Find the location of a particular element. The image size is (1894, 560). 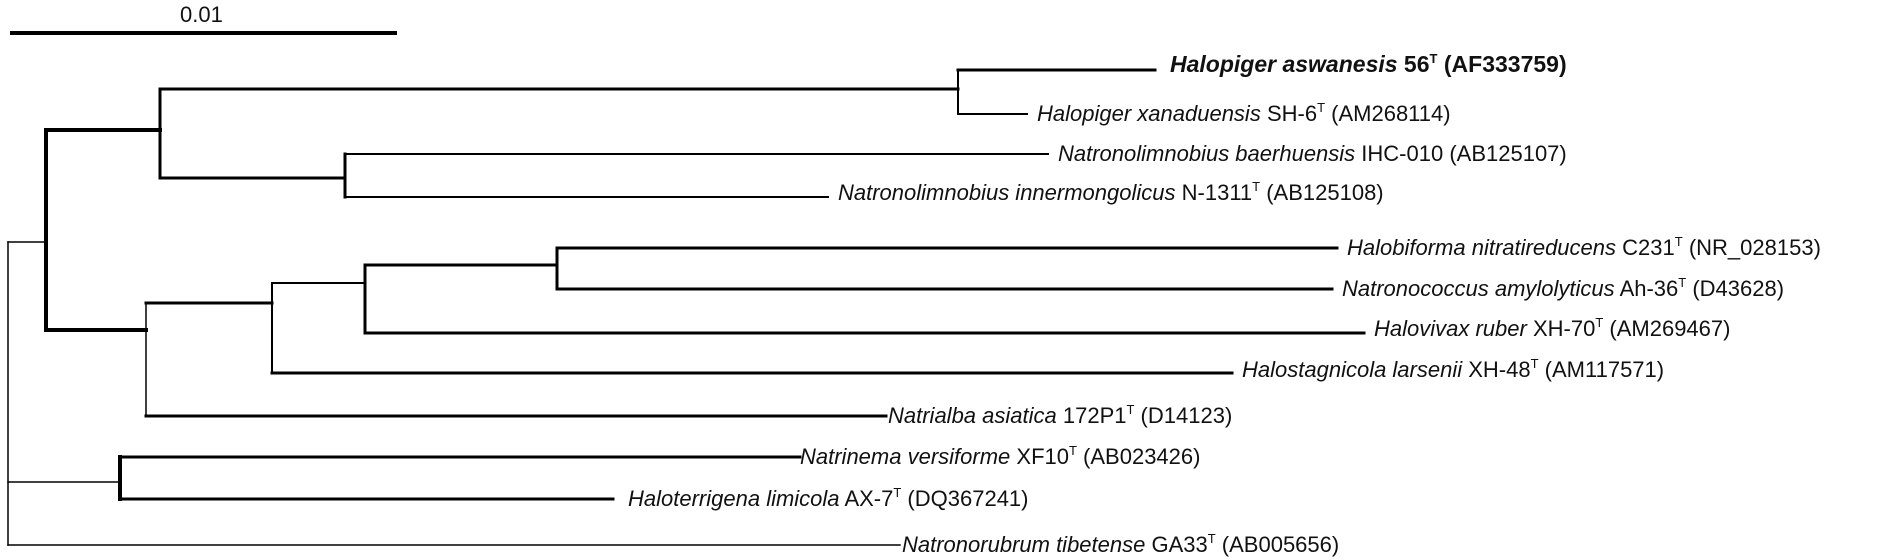

taxon-label: Natronorubrum tibetense GA33T (AB005656) is located at coordinates (1120, 545).